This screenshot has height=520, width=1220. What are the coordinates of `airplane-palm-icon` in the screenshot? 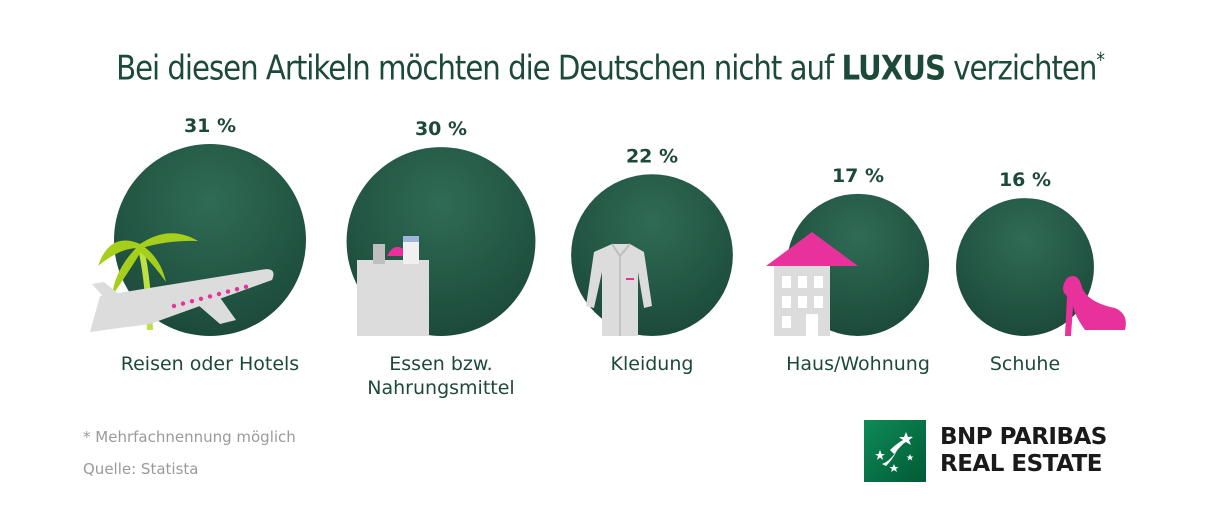 It's located at (182, 282).